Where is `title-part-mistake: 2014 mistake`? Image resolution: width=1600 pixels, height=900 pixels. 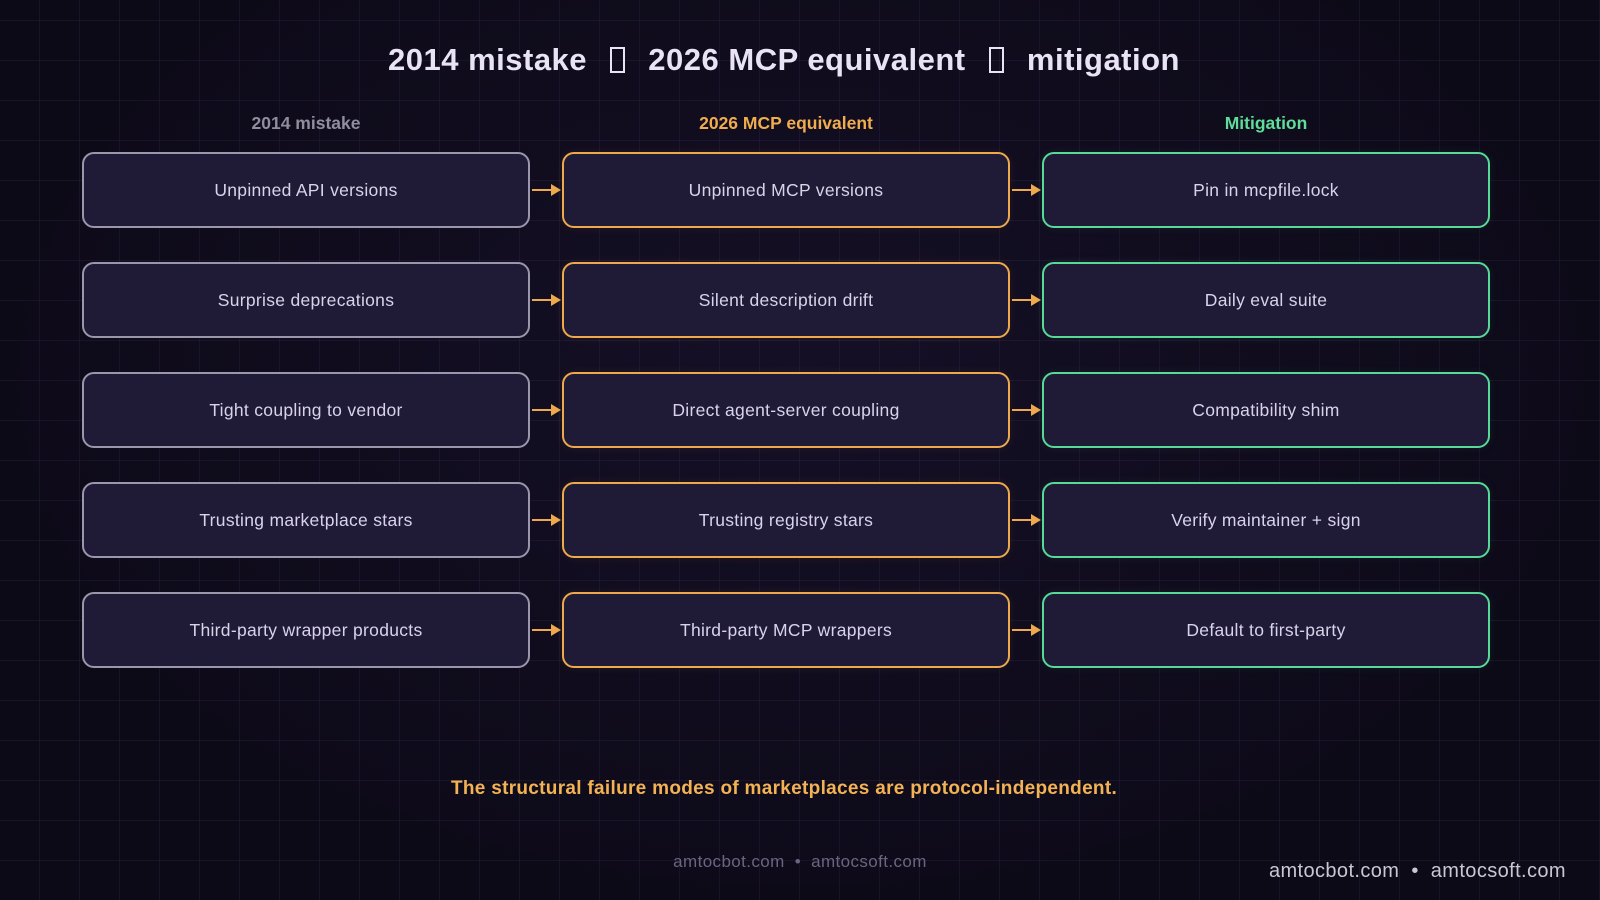
title-part-mistake: 2014 mistake is located at coordinates (488, 59).